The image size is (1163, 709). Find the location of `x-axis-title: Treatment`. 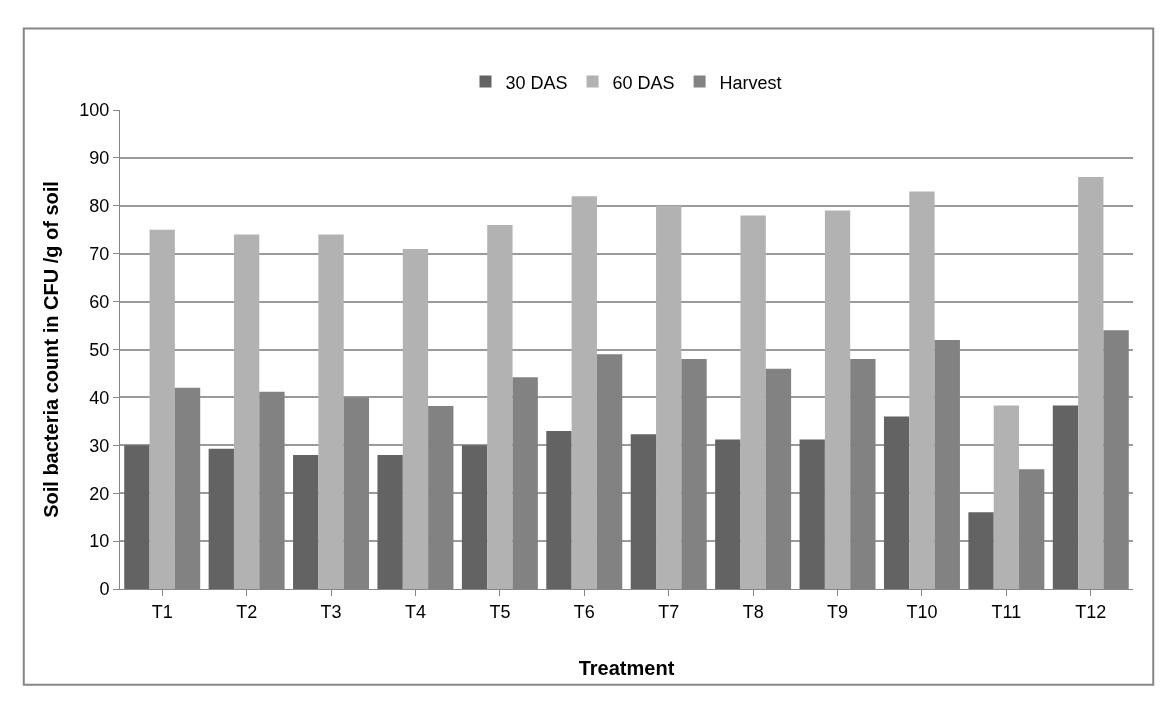

x-axis-title: Treatment is located at coordinates (626, 668).